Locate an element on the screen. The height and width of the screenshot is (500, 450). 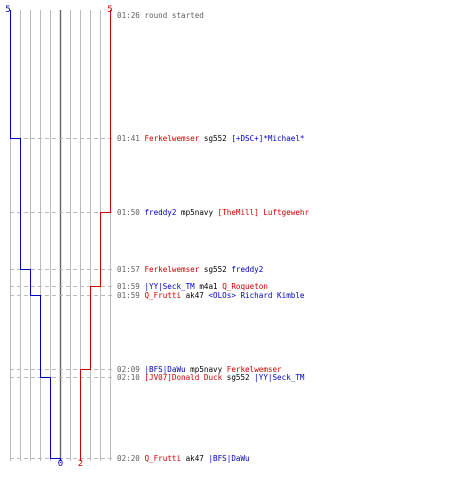
event-victim: Ferkelwemser is located at coordinates (254, 369).